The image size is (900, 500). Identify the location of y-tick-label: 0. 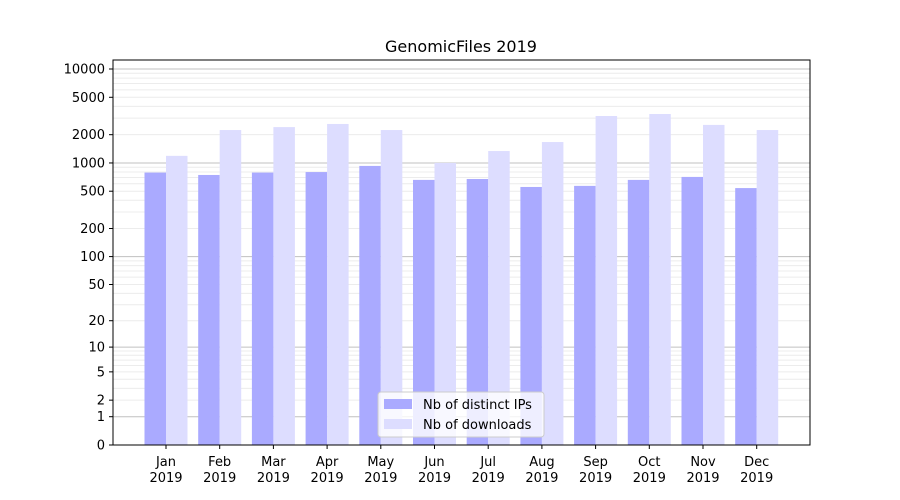
(101, 446).